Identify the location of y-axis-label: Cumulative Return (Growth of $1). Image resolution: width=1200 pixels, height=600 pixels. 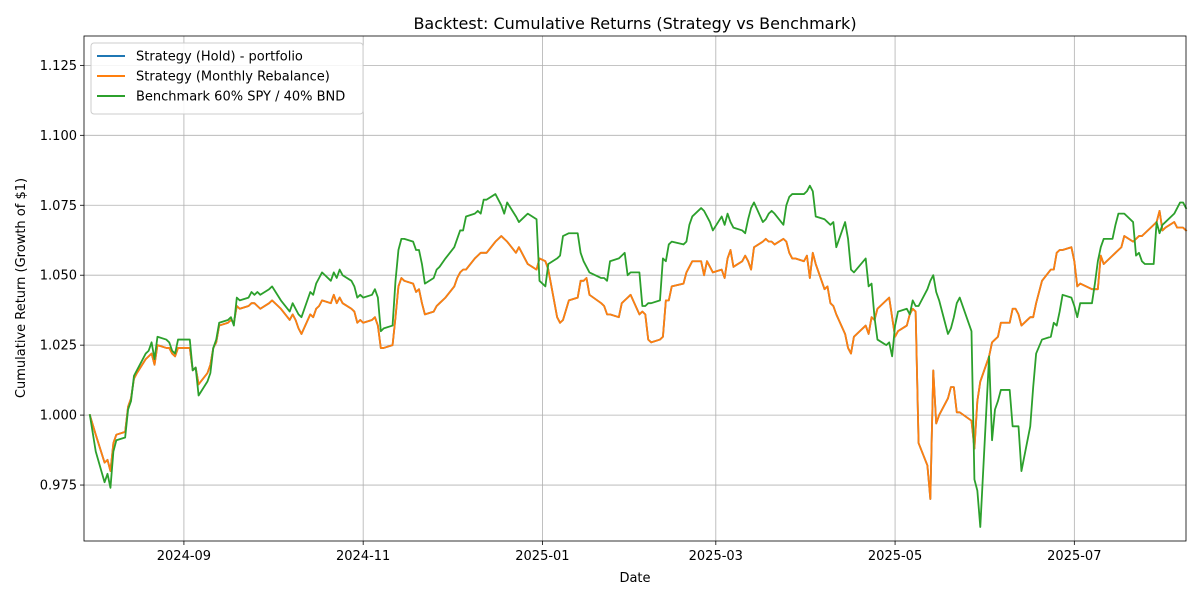
(21, 288).